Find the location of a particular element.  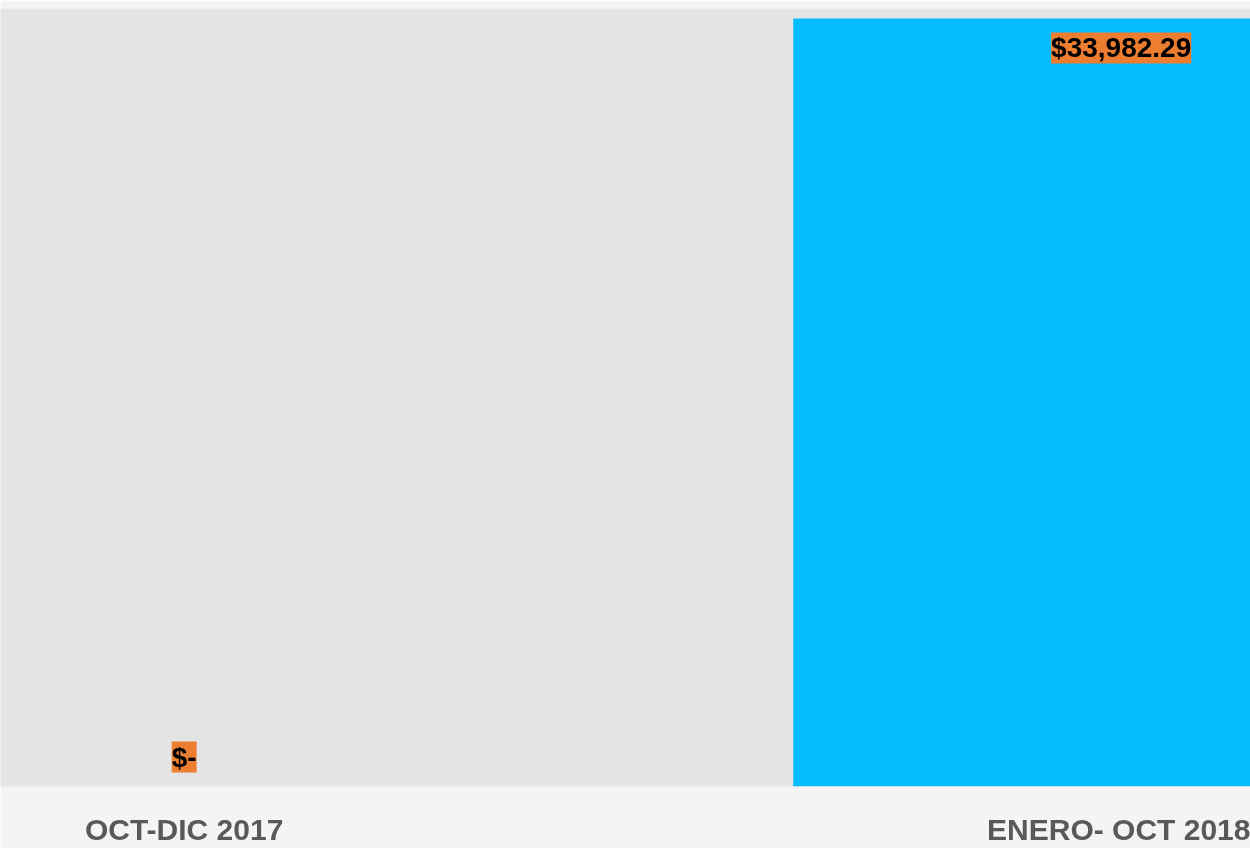

x-tick-label: ENERO- OCT 2018 is located at coordinates (1118, 829).